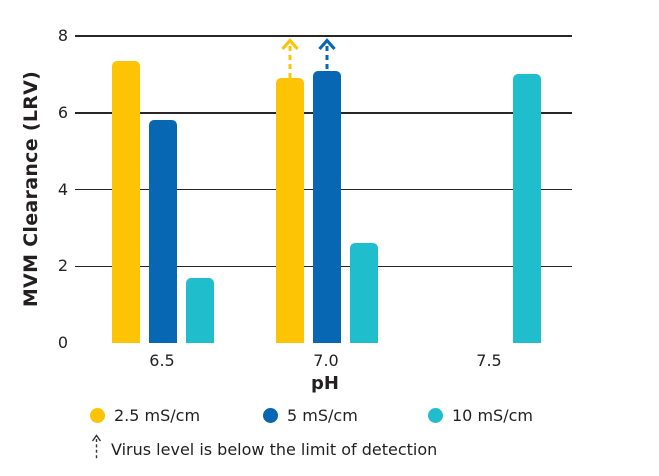 The width and height of the screenshot is (659, 476). What do you see at coordinates (326, 360) in the screenshot?
I see `x-tick-label: 7.0` at bounding box center [326, 360].